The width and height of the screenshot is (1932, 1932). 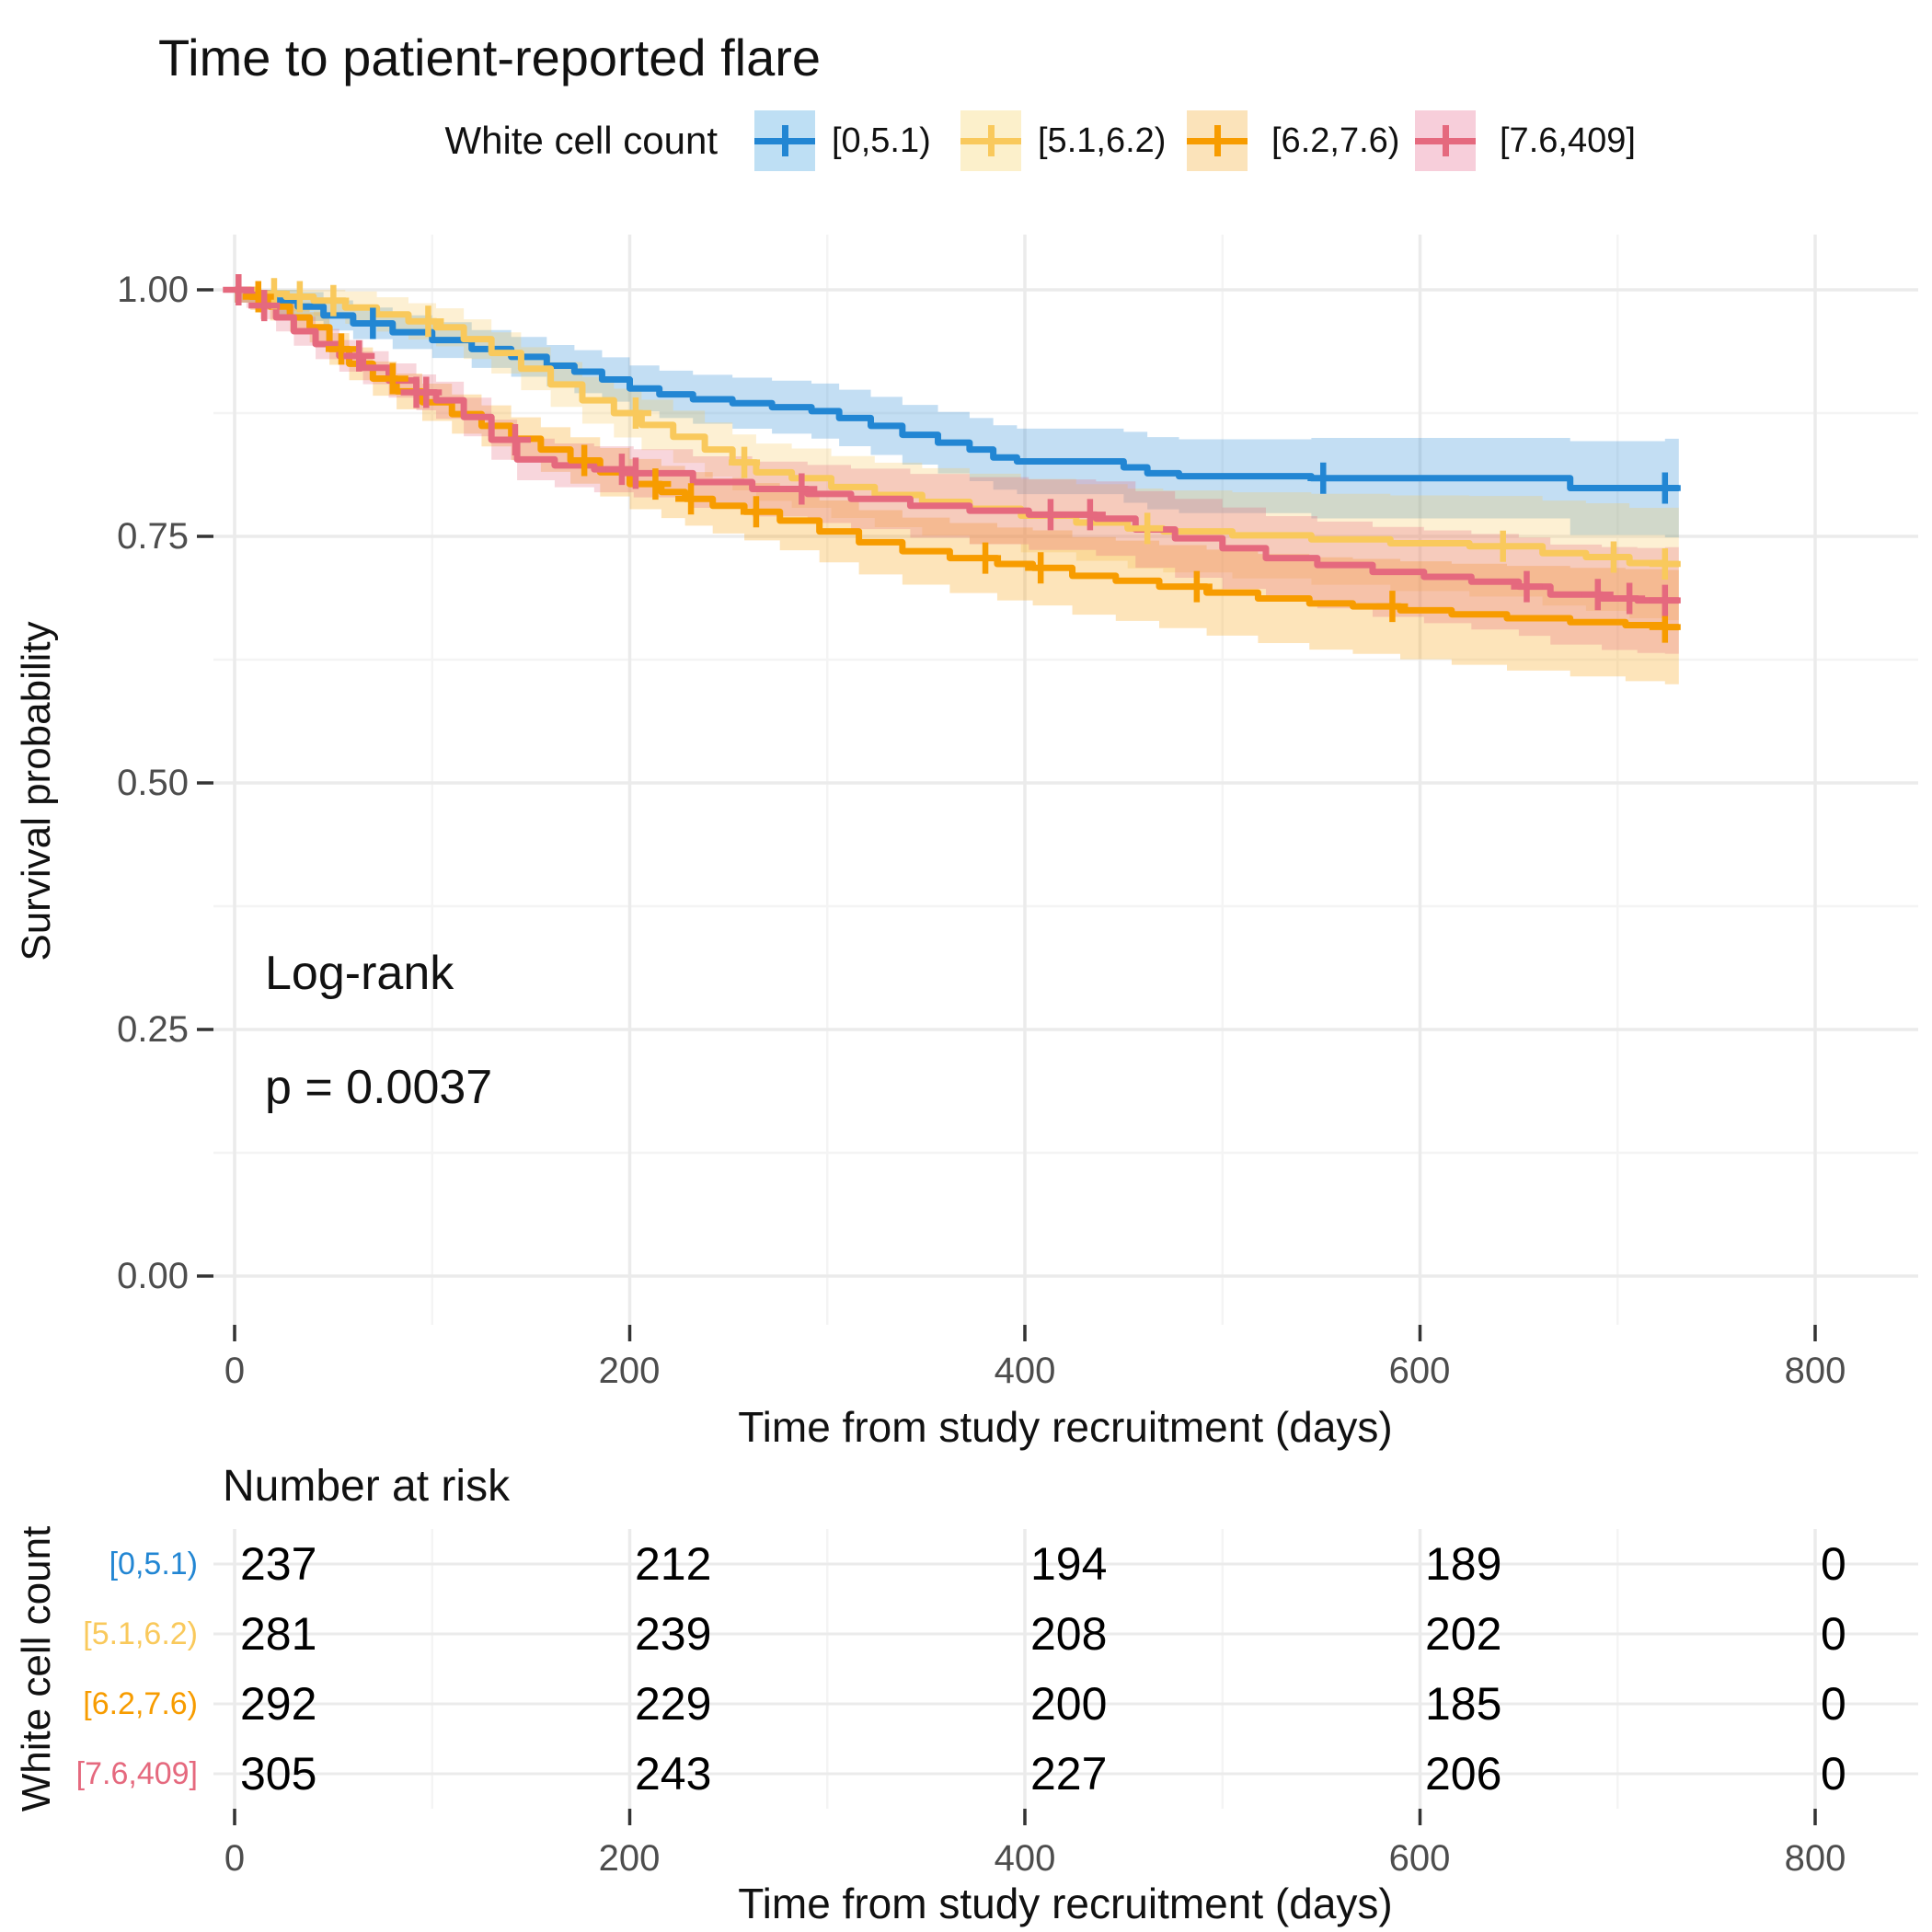 I want to click on risk-row-label: [7.6,409], so click(x=136, y=1773).